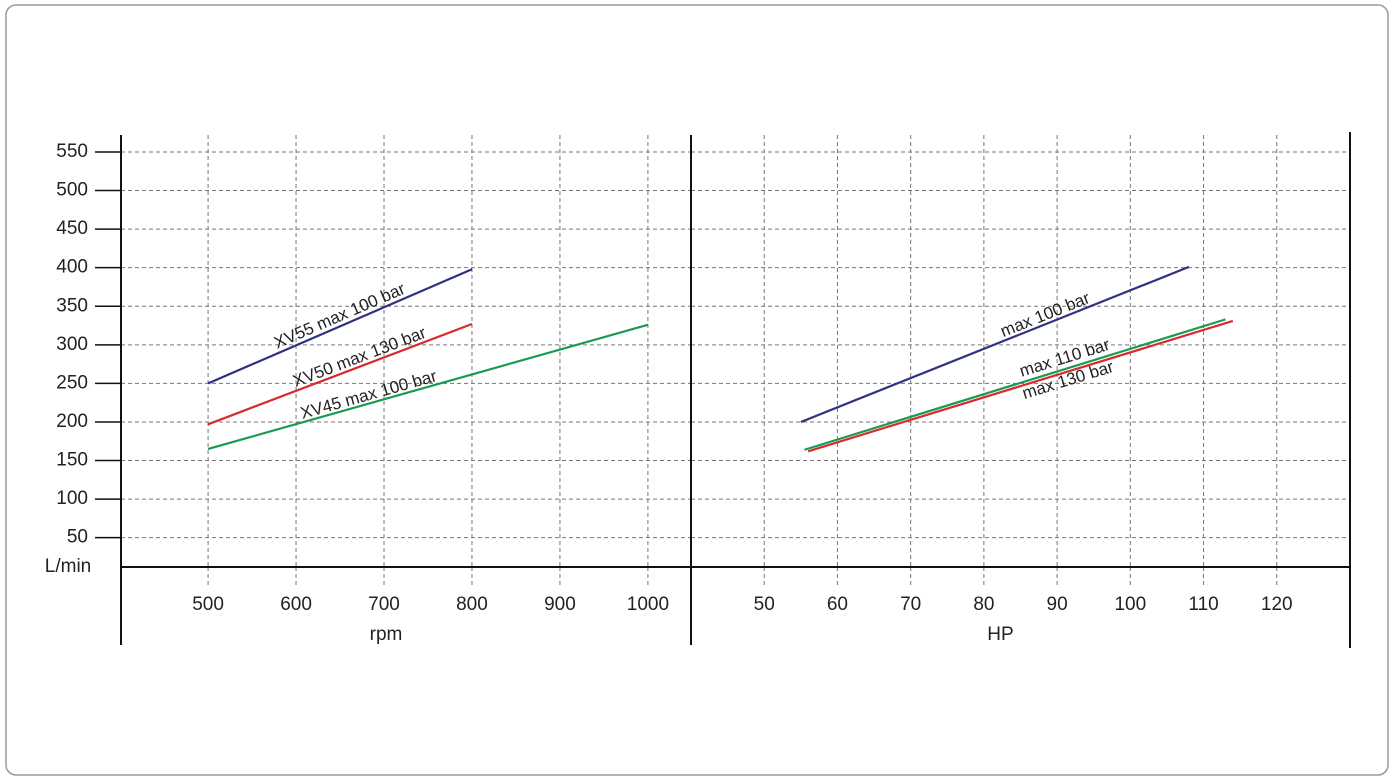 This screenshot has width=1394, height=780. Describe the element at coordinates (72, 305) in the screenshot. I see `y-tick-label: 350` at that location.